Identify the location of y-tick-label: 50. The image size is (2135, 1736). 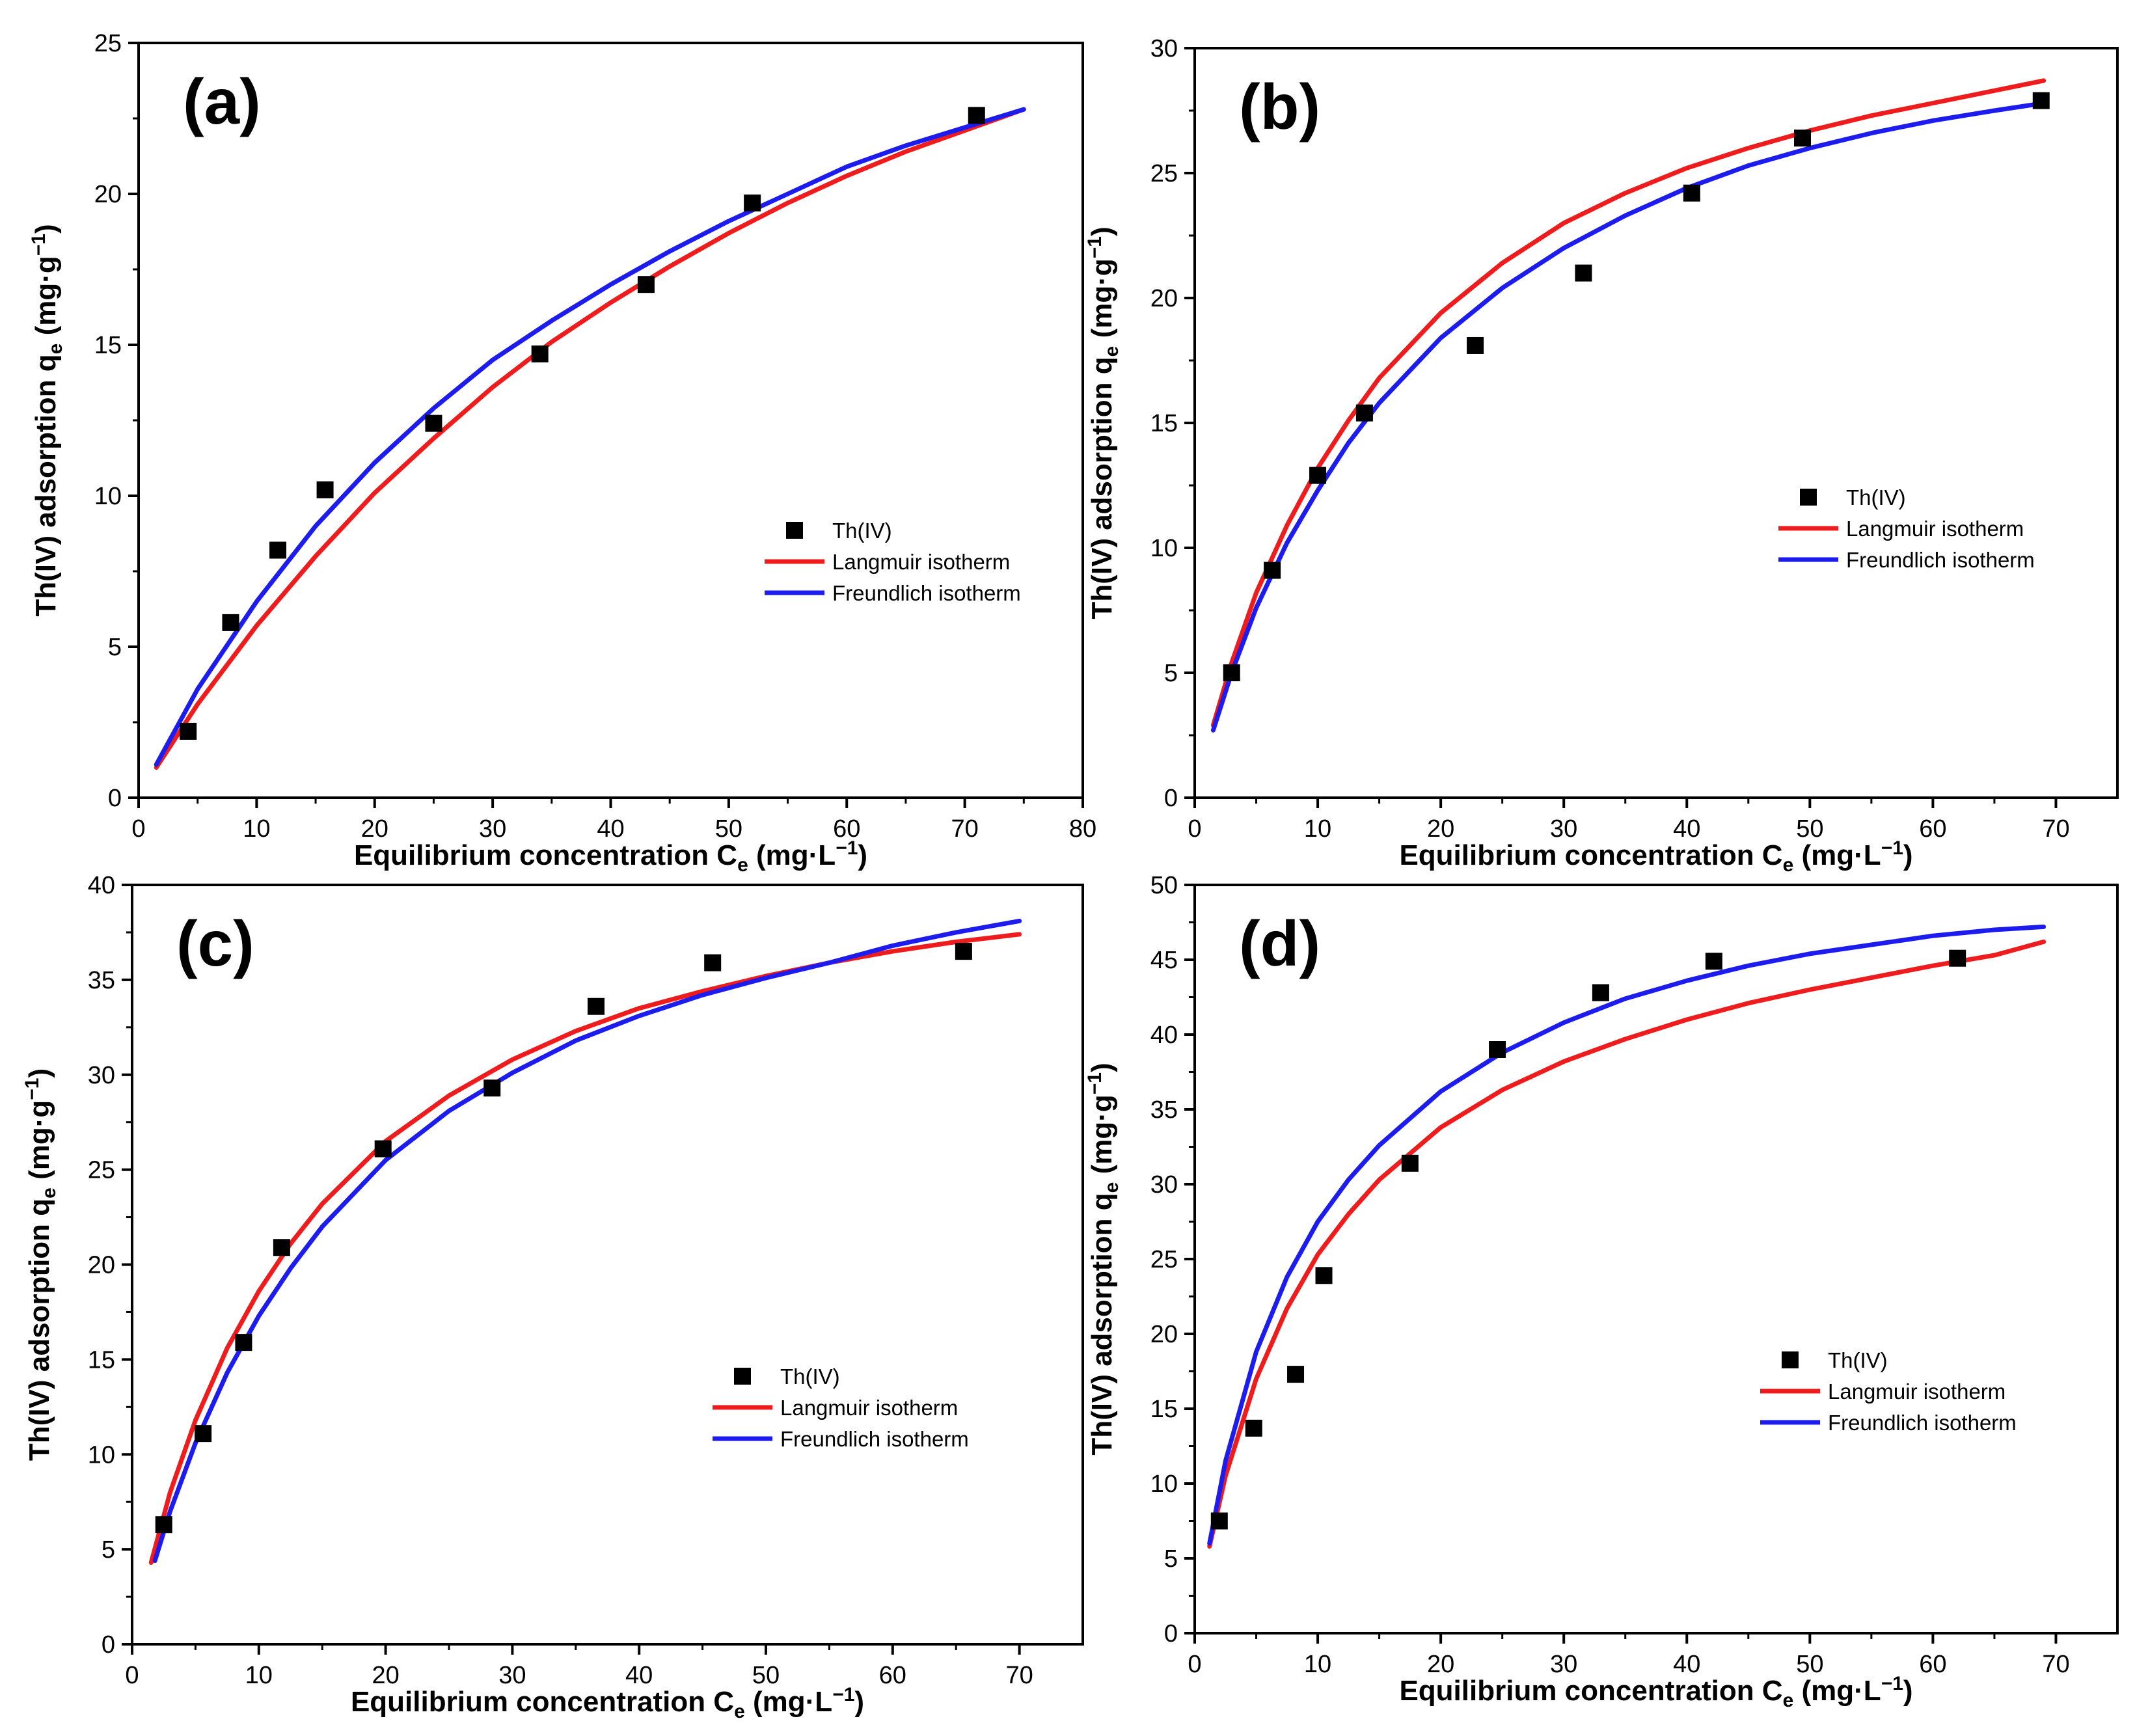
(1164, 886).